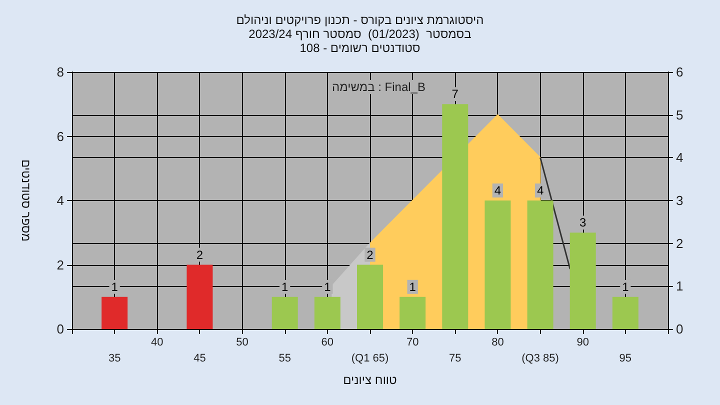 This screenshot has width=720, height=405. What do you see at coordinates (360, 41) in the screenshot?
I see `chart-subtitle: בסמסטר (01/2023) סמסטר חורף 2023/24 סטודנטים רשומים - 108` at bounding box center [360, 41].